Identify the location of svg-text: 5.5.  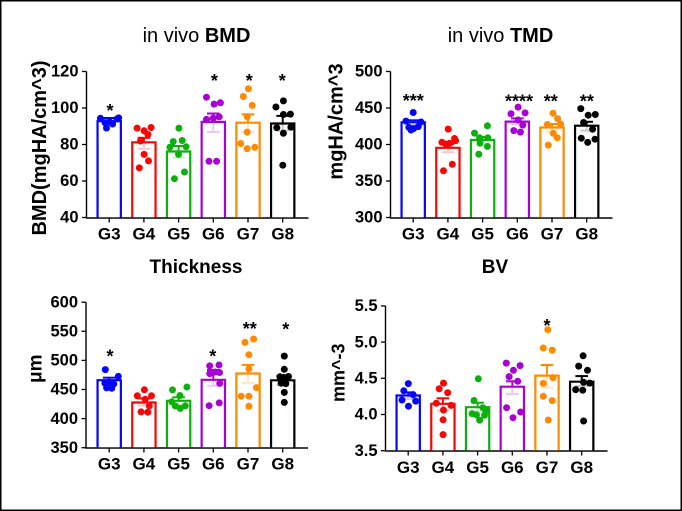
(366, 306).